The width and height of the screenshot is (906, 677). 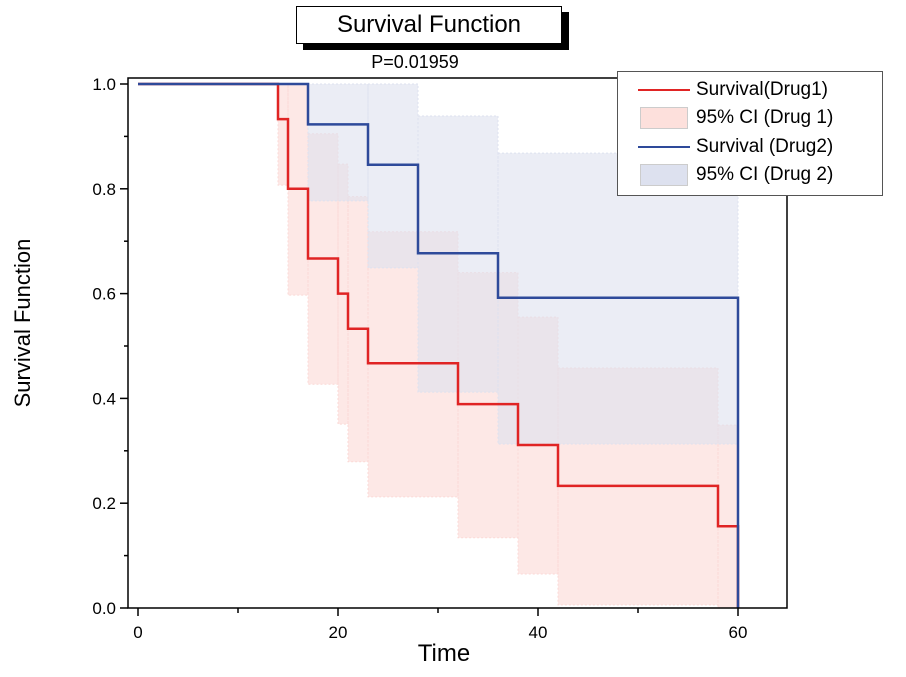 What do you see at coordinates (104, 84) in the screenshot?
I see `y-tick-label: 1.0` at bounding box center [104, 84].